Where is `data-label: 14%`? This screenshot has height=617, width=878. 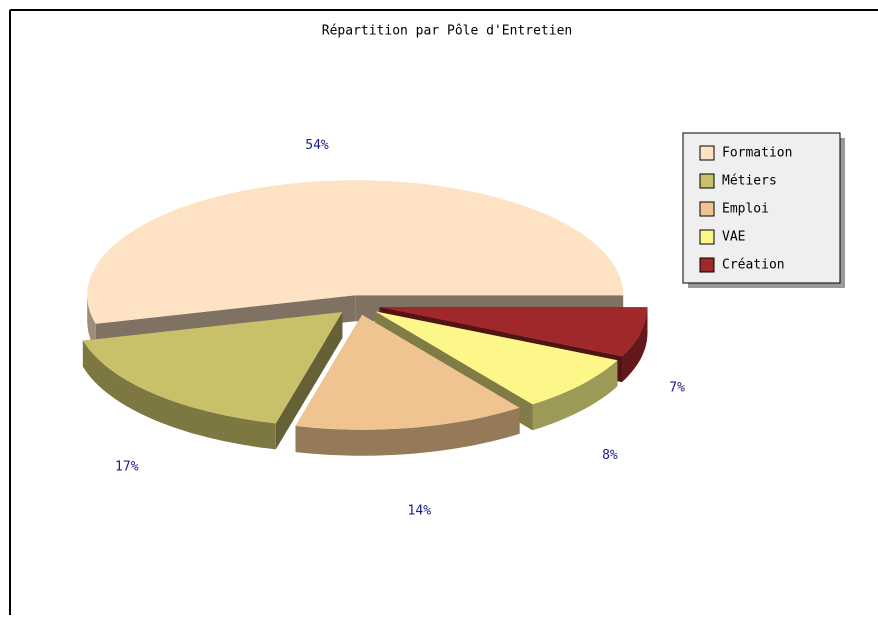
data-label: 14% is located at coordinates (420, 511).